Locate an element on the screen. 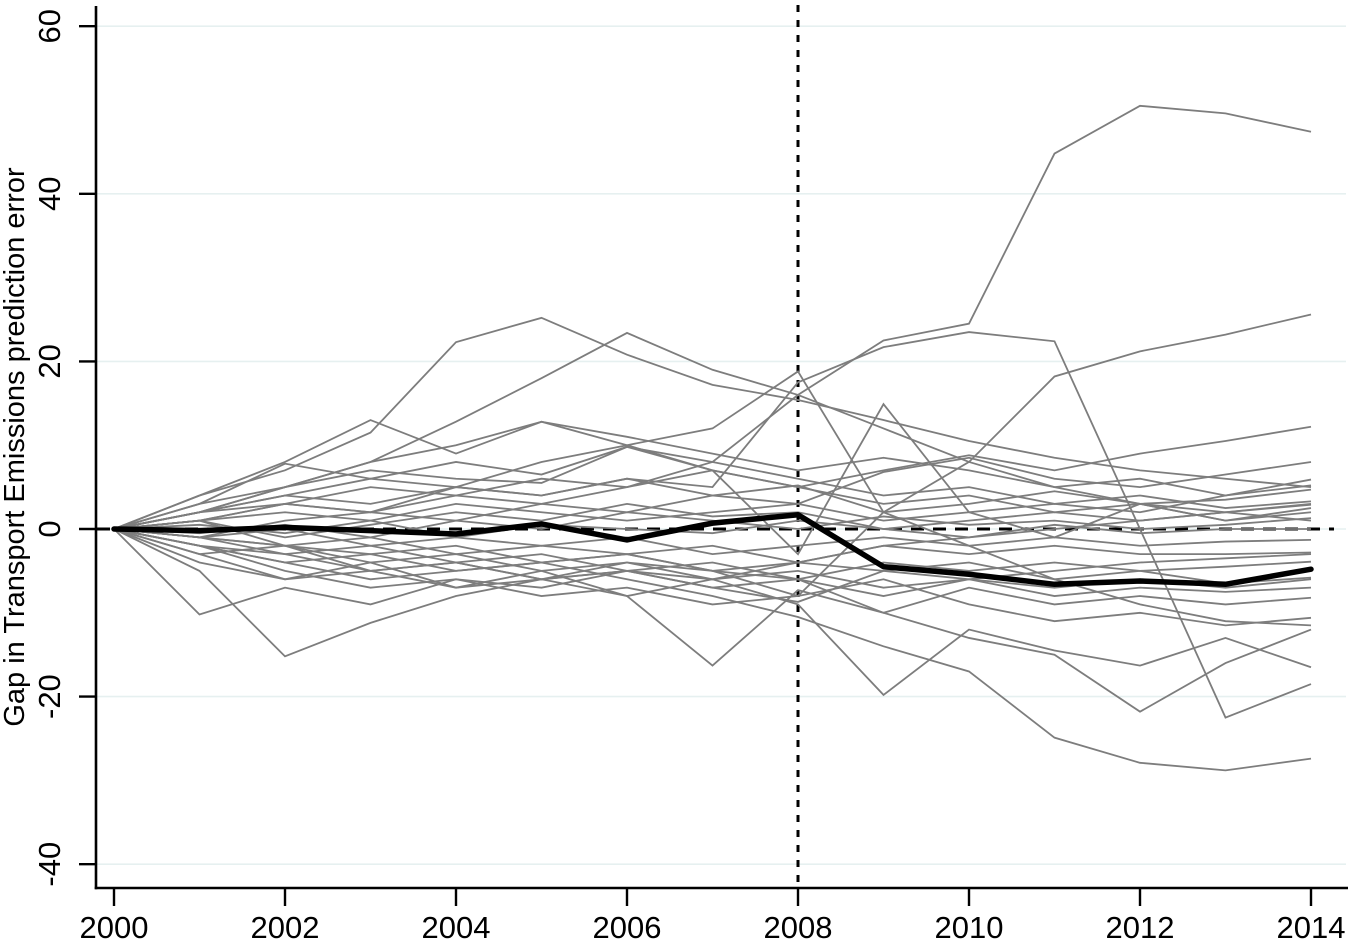 Image resolution: width=1352 pixels, height=944 pixels. placebo-23-line is located at coordinates (712, 562).